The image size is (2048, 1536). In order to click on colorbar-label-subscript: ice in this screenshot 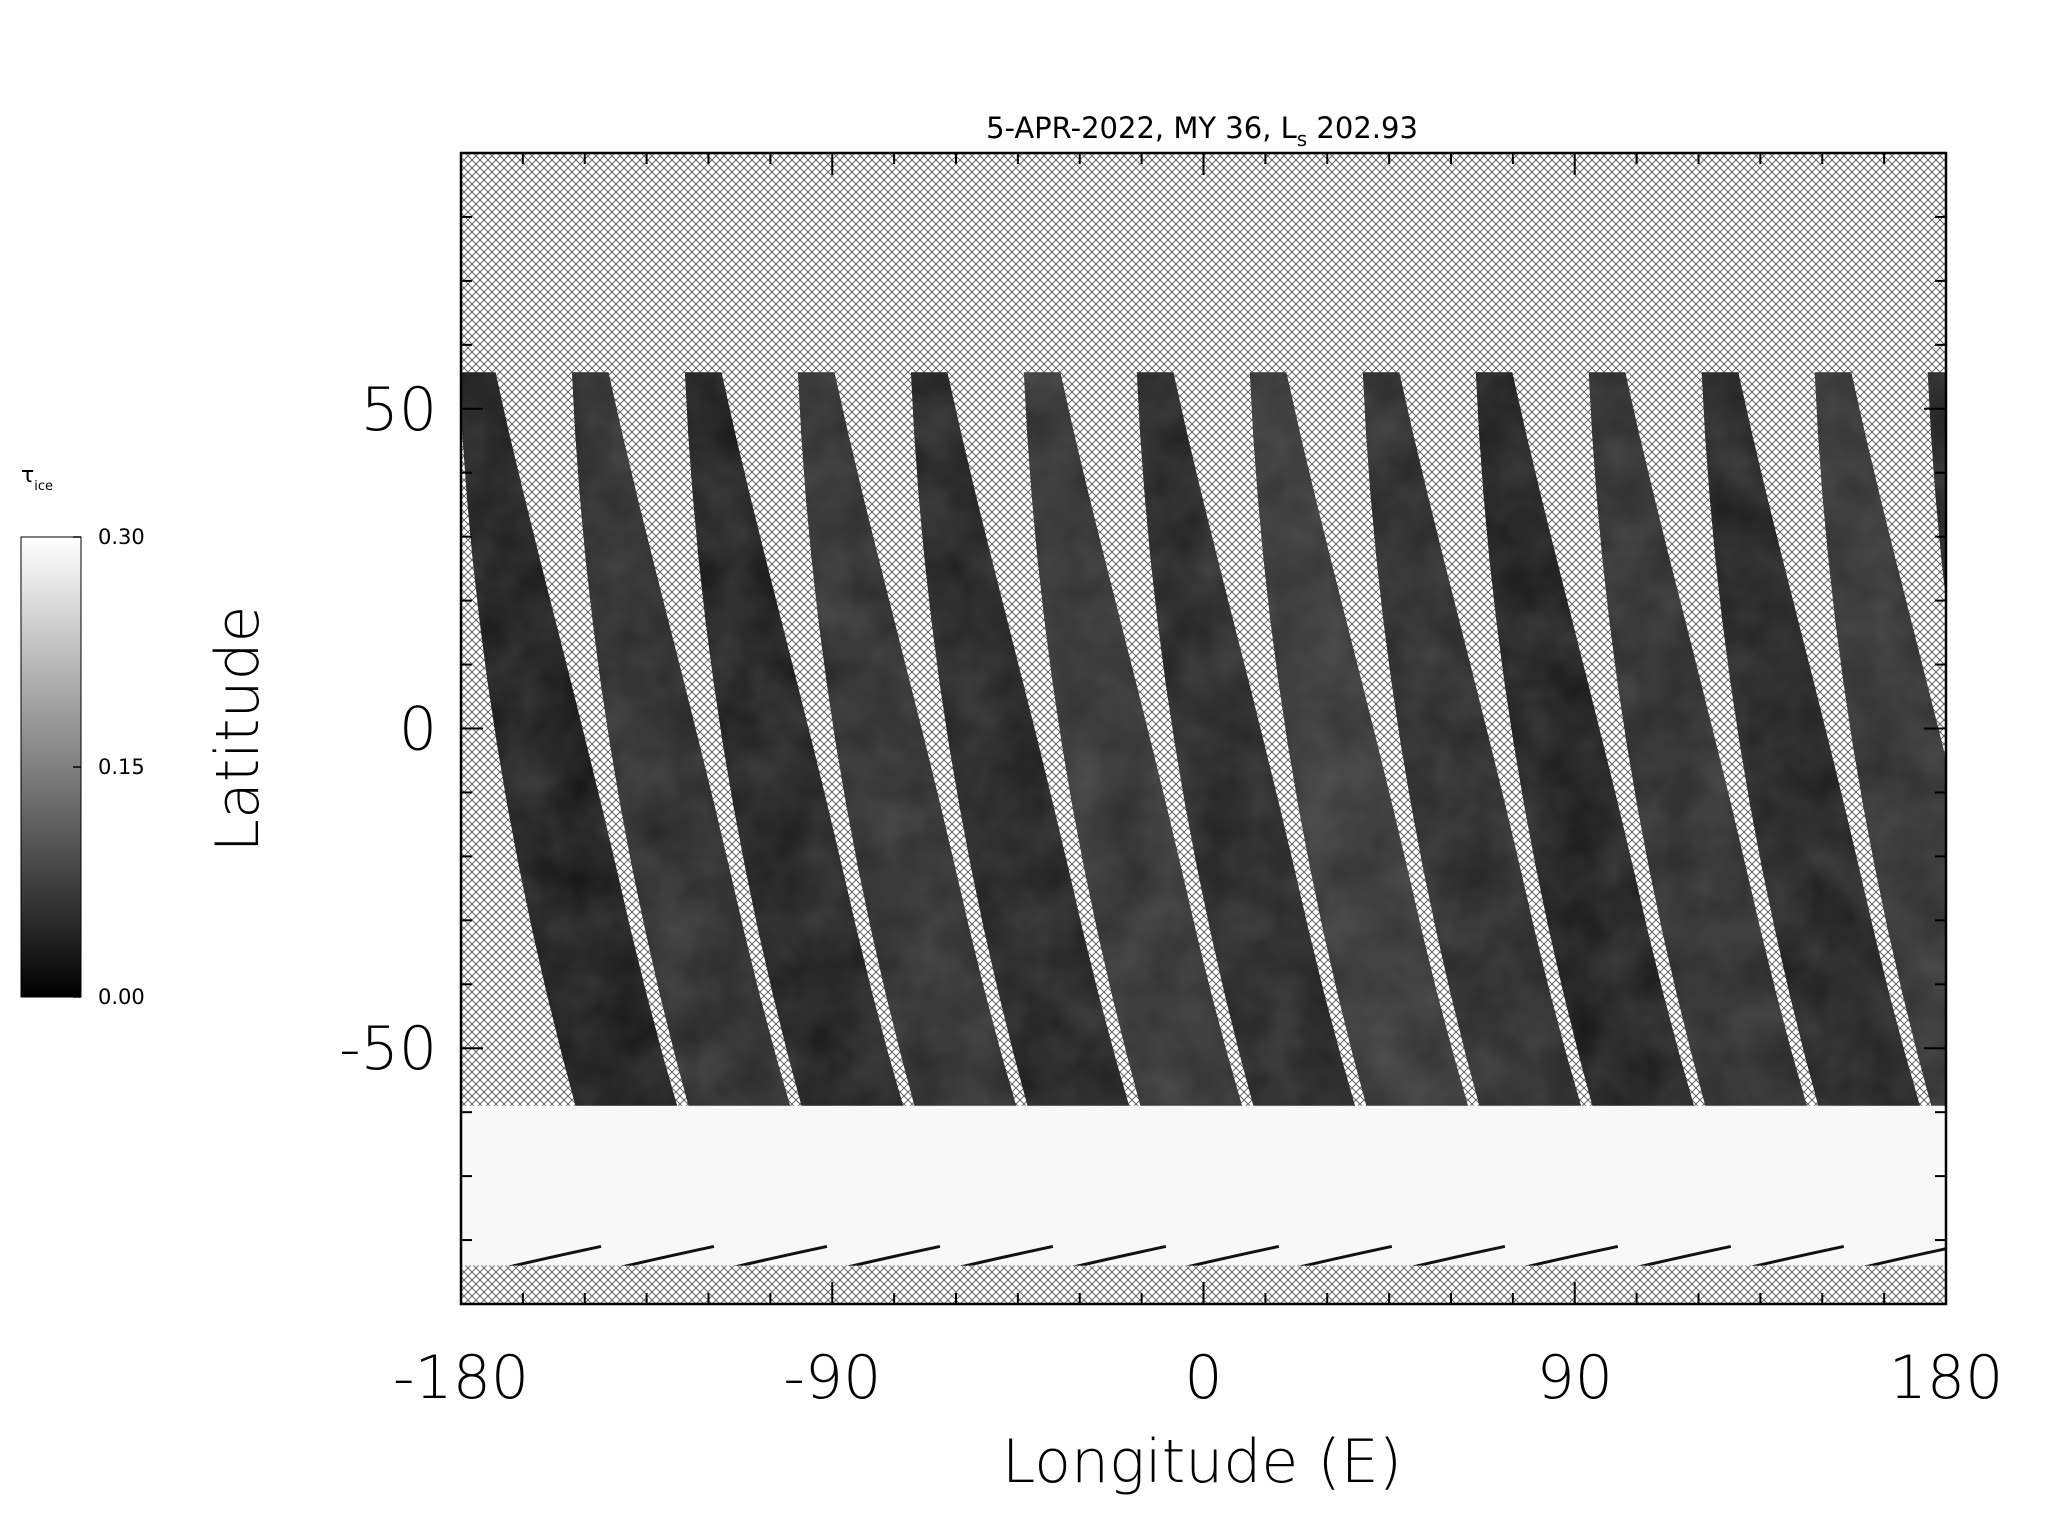, I will do `click(43, 486)`.